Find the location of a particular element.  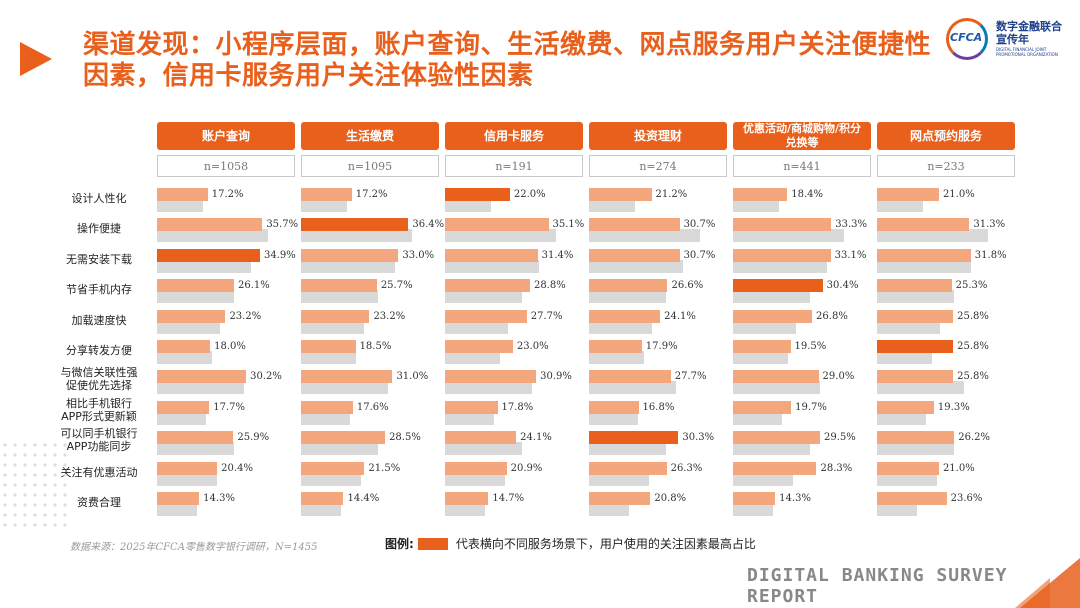

decorative-dots is located at coordinates (35, 485).